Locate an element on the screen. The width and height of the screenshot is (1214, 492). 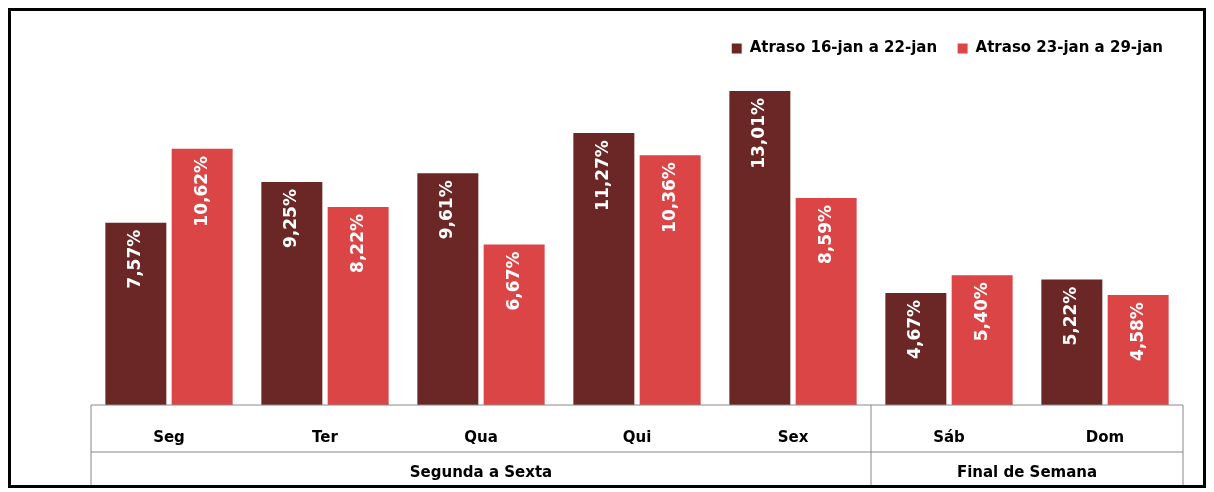
x-tick-label: Seg is located at coordinates (169, 436).